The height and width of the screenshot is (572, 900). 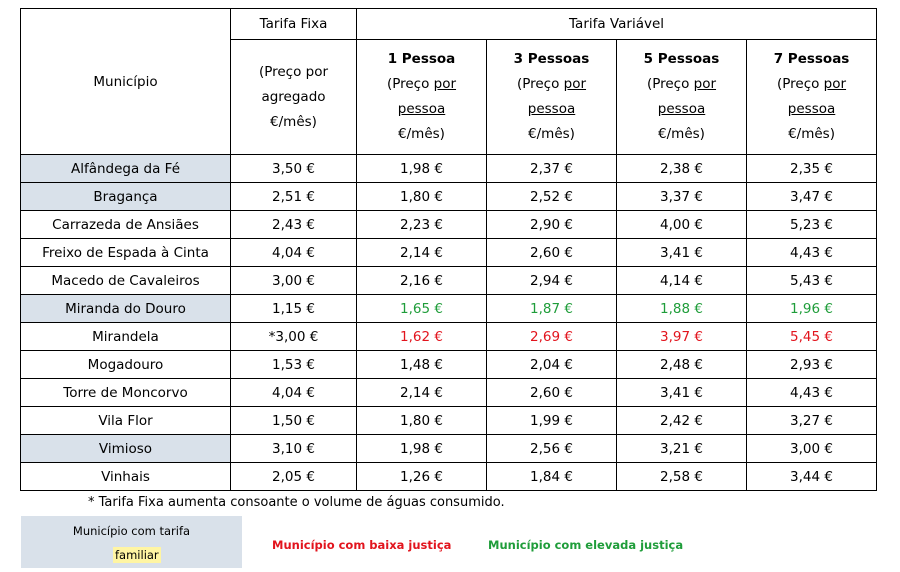 I want to click on fixa-cell: 2,05 €, so click(x=293, y=476).